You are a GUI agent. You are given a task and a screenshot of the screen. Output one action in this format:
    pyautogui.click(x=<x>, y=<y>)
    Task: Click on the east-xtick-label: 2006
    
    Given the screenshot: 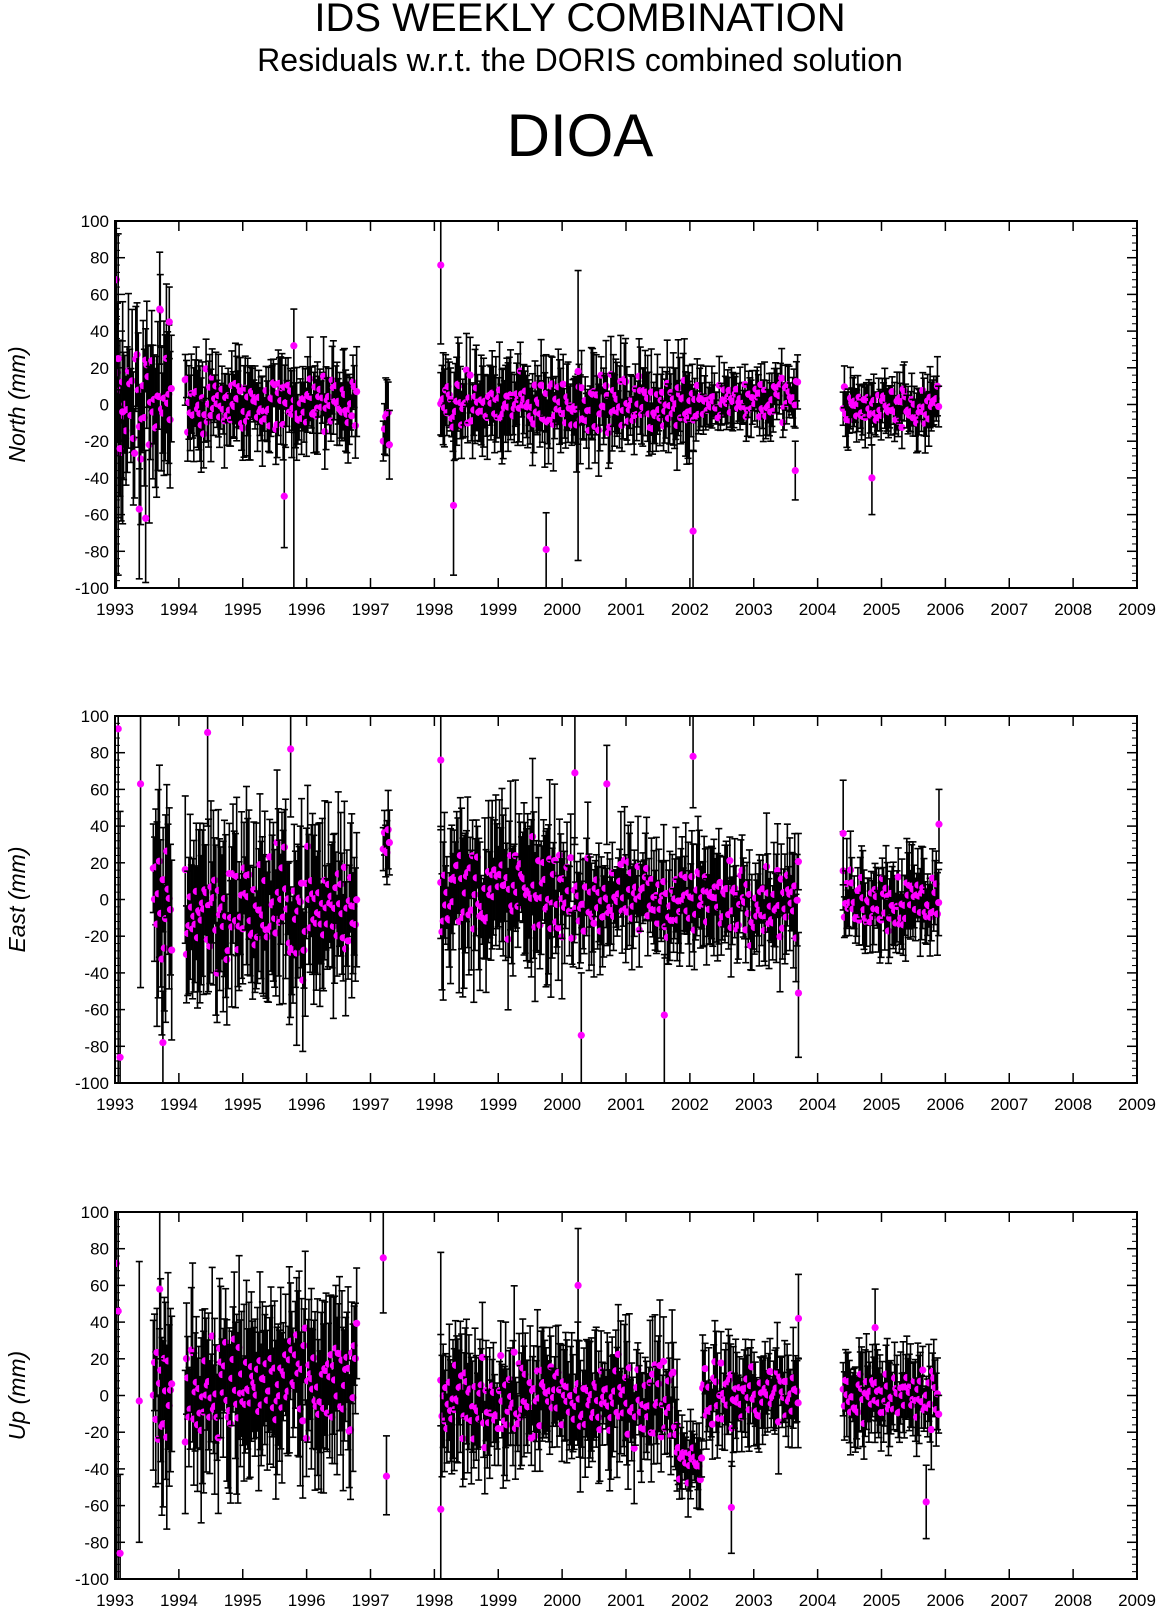 What is the action you would take?
    pyautogui.click(x=945, y=1104)
    